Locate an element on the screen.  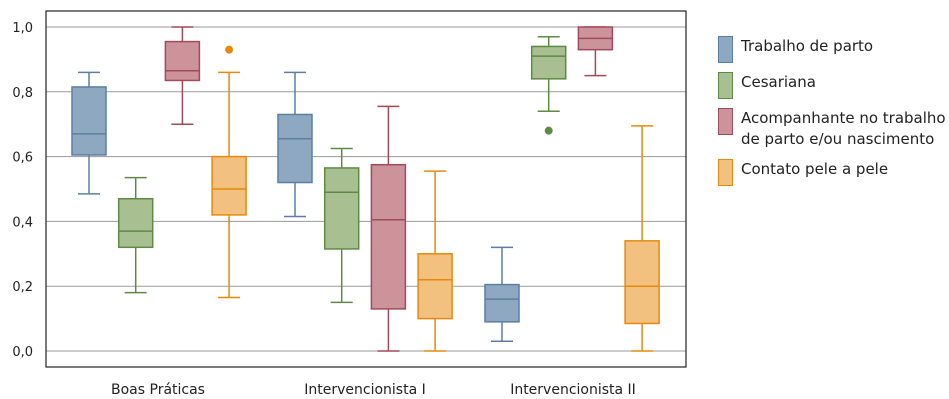
y-tick-label: 0,2 is located at coordinates (22, 287).